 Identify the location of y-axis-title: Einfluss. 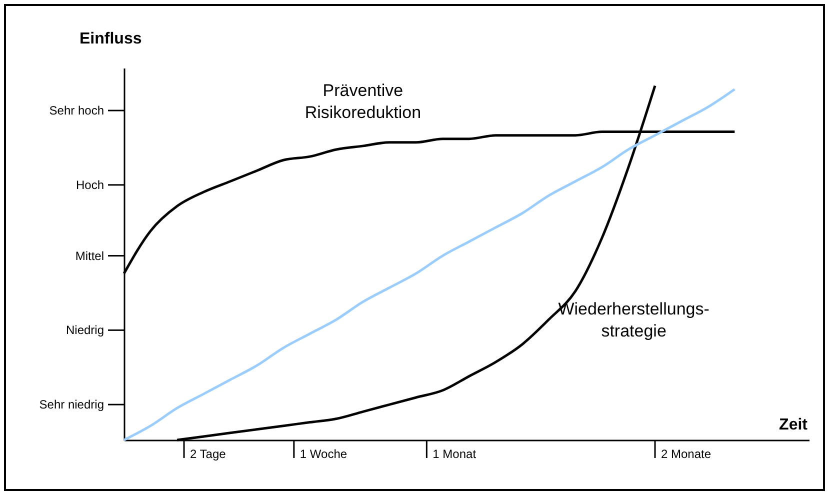
(111, 39).